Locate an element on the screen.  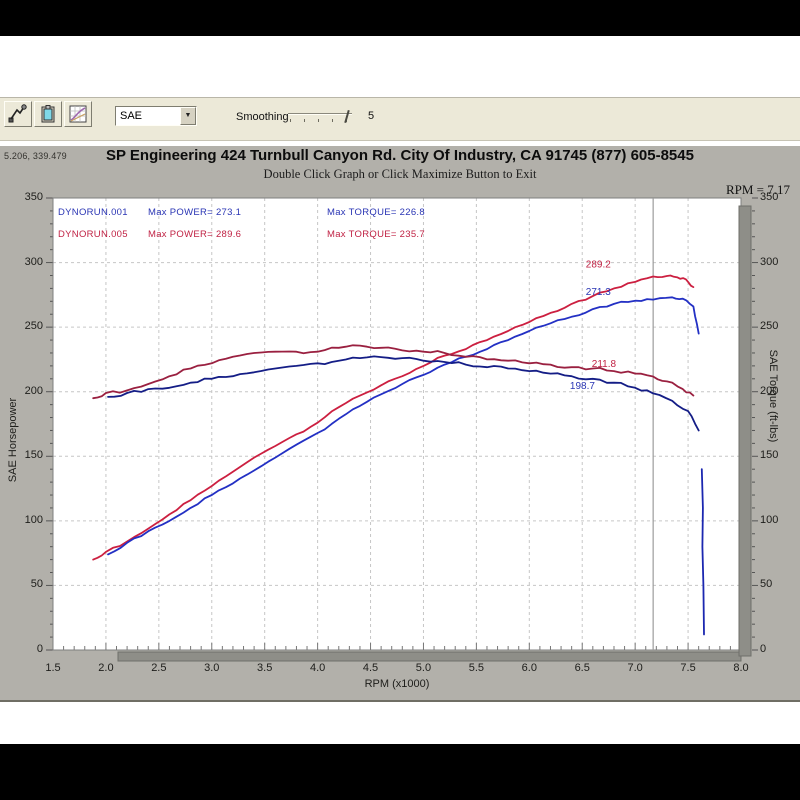
y-left-tick-label: 50 is located at coordinates (36, 584).